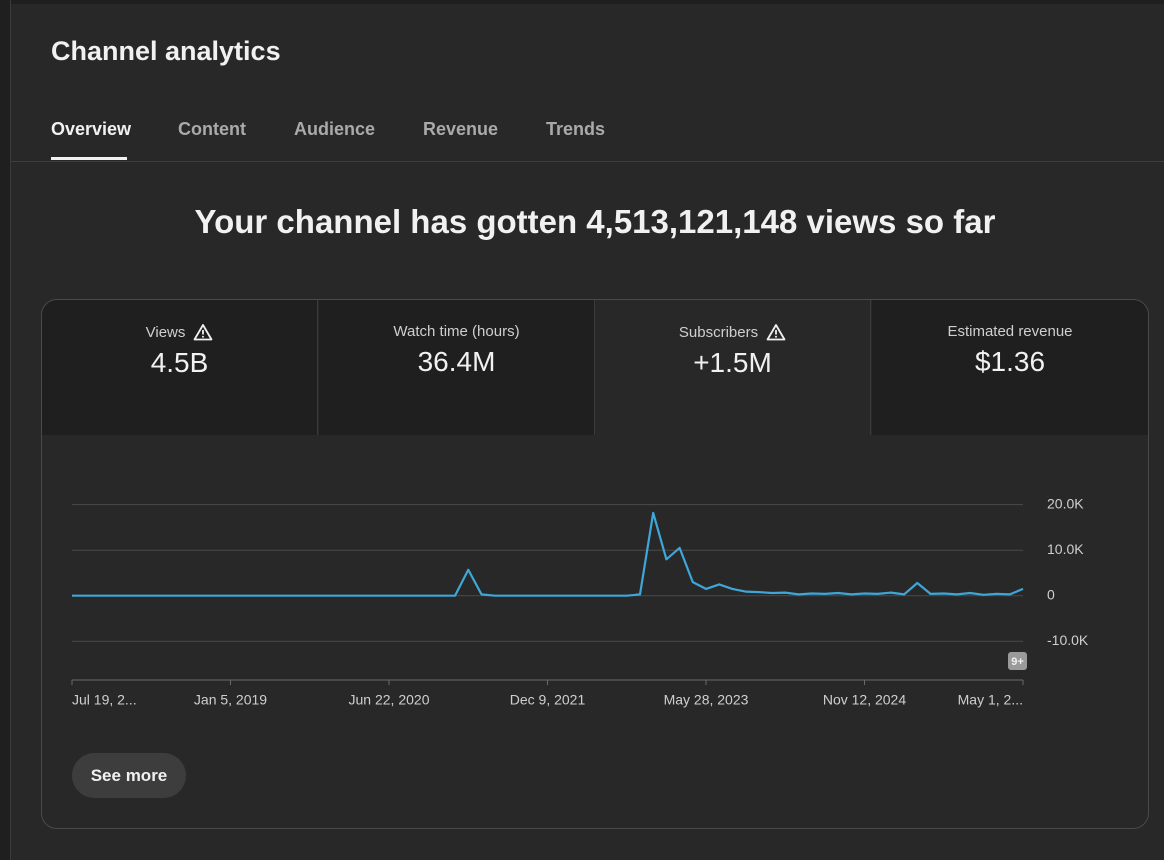  I want to click on tab: Content, so click(212, 129).